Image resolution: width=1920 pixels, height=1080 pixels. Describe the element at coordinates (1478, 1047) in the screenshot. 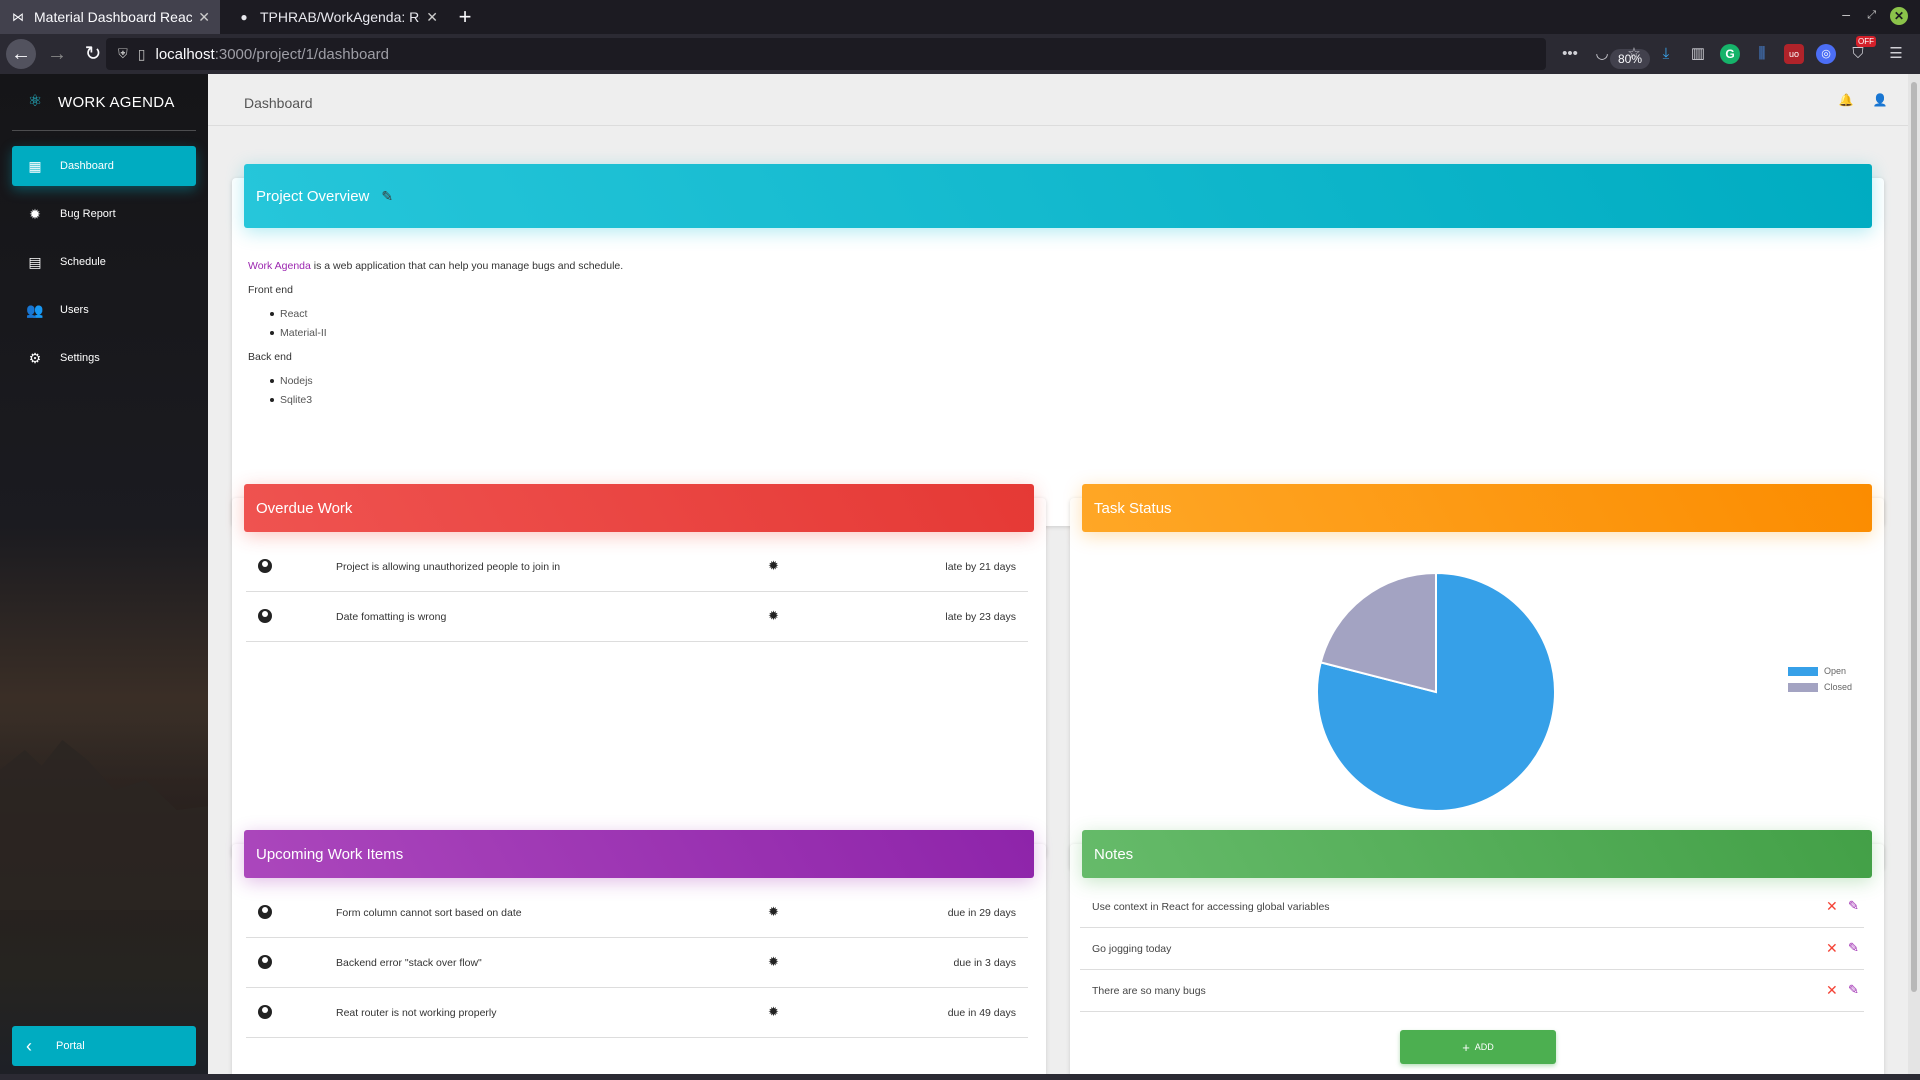

I see `add-note-button: + ADD` at that location.